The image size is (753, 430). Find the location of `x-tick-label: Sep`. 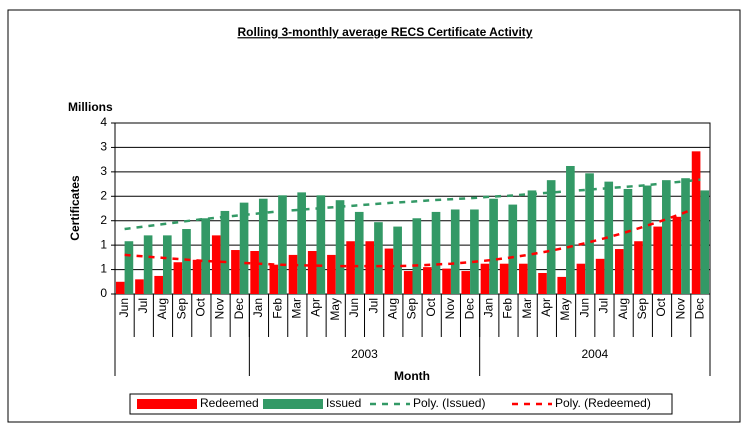

x-tick-label: Sep is located at coordinates (642, 309).